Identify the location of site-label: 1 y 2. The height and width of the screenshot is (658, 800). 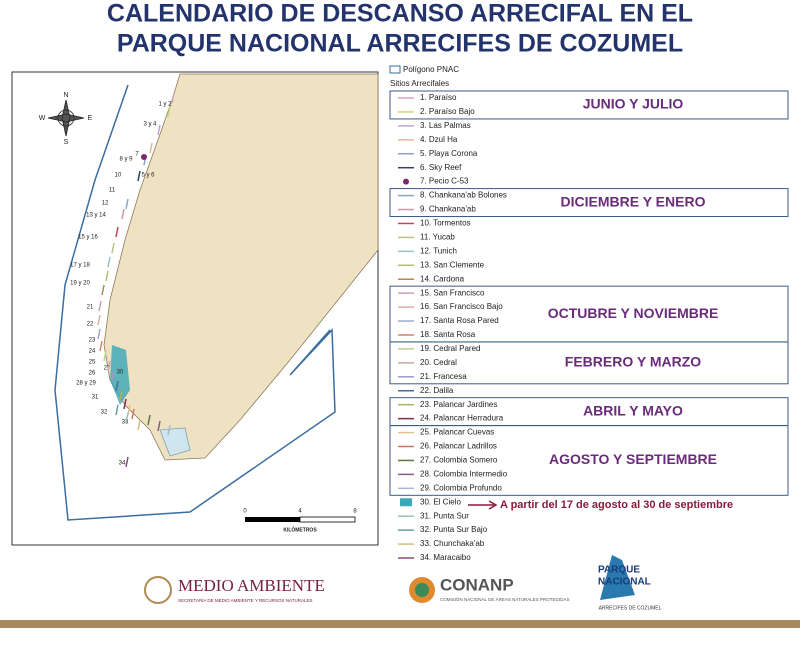
(165, 105).